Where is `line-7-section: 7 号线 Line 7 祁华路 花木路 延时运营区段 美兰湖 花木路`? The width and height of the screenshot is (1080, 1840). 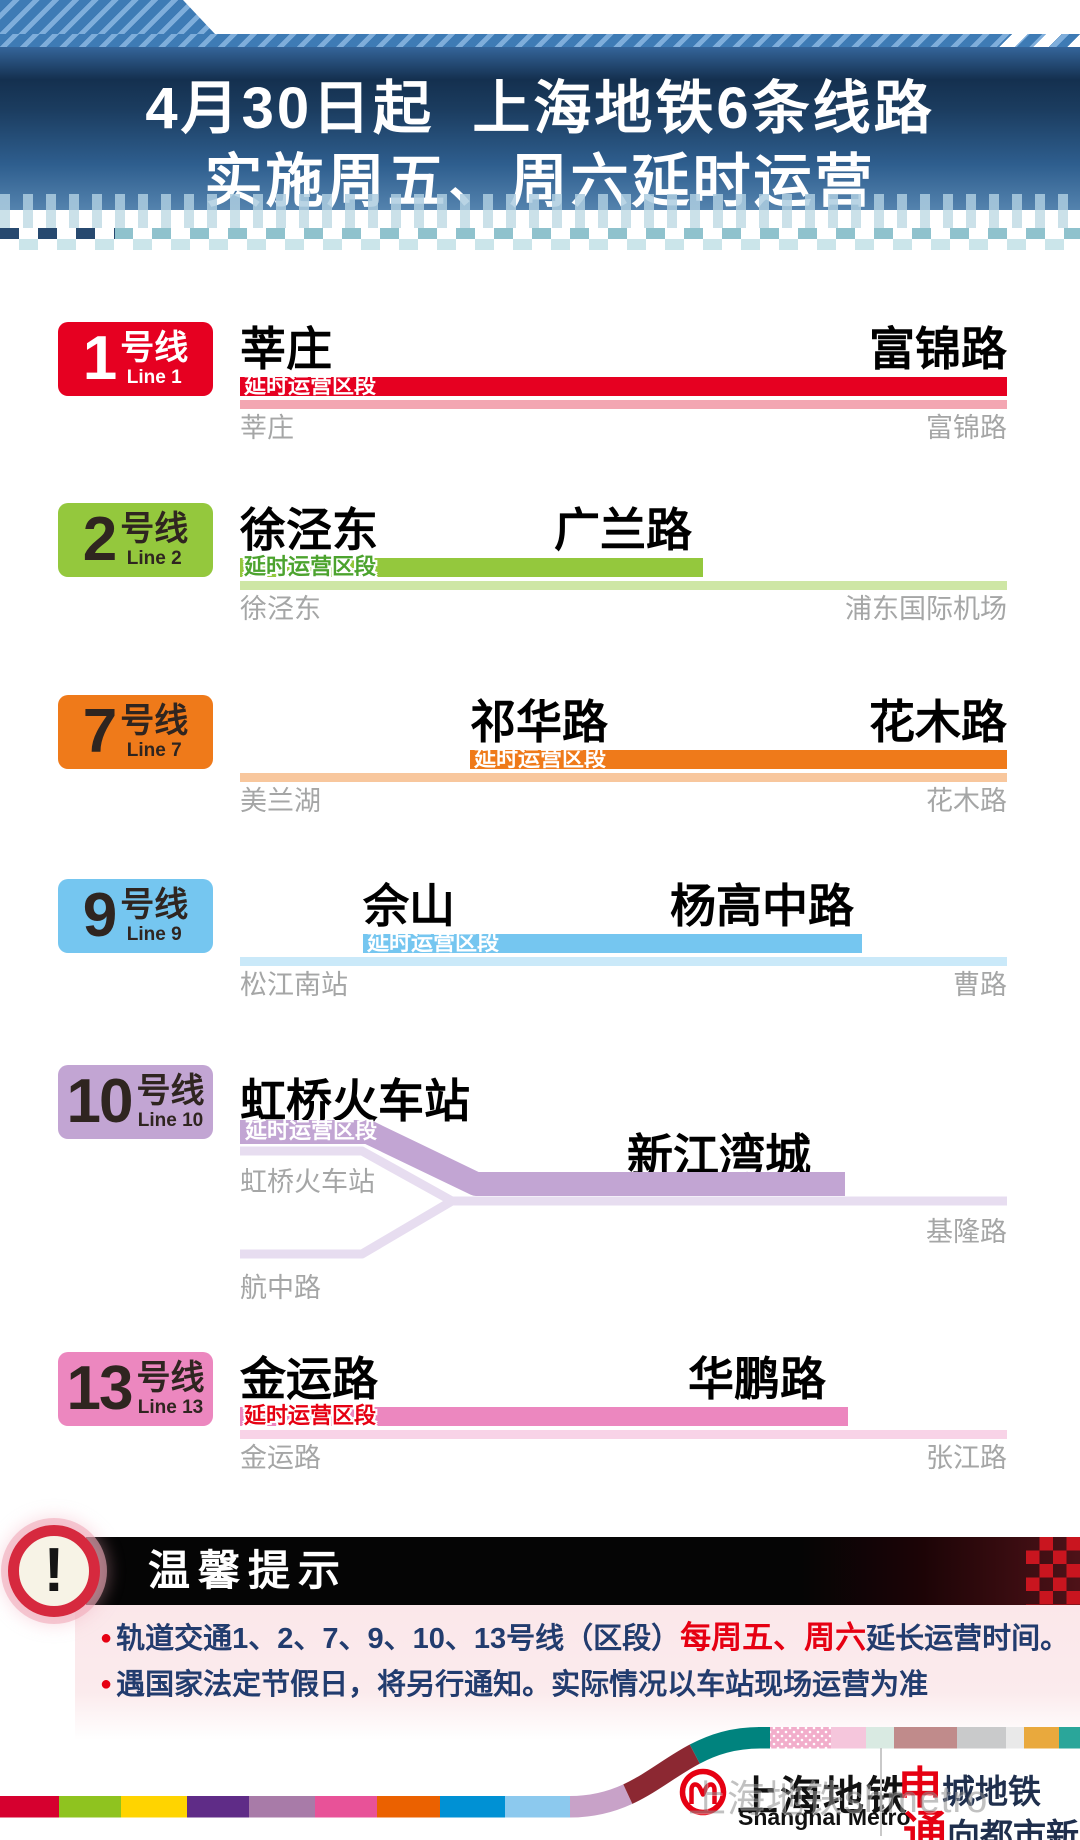 line-7-section: 7 号线 Line 7 祁华路 花木路 延时运营区段 美兰湖 花木路 is located at coordinates (540, 770).